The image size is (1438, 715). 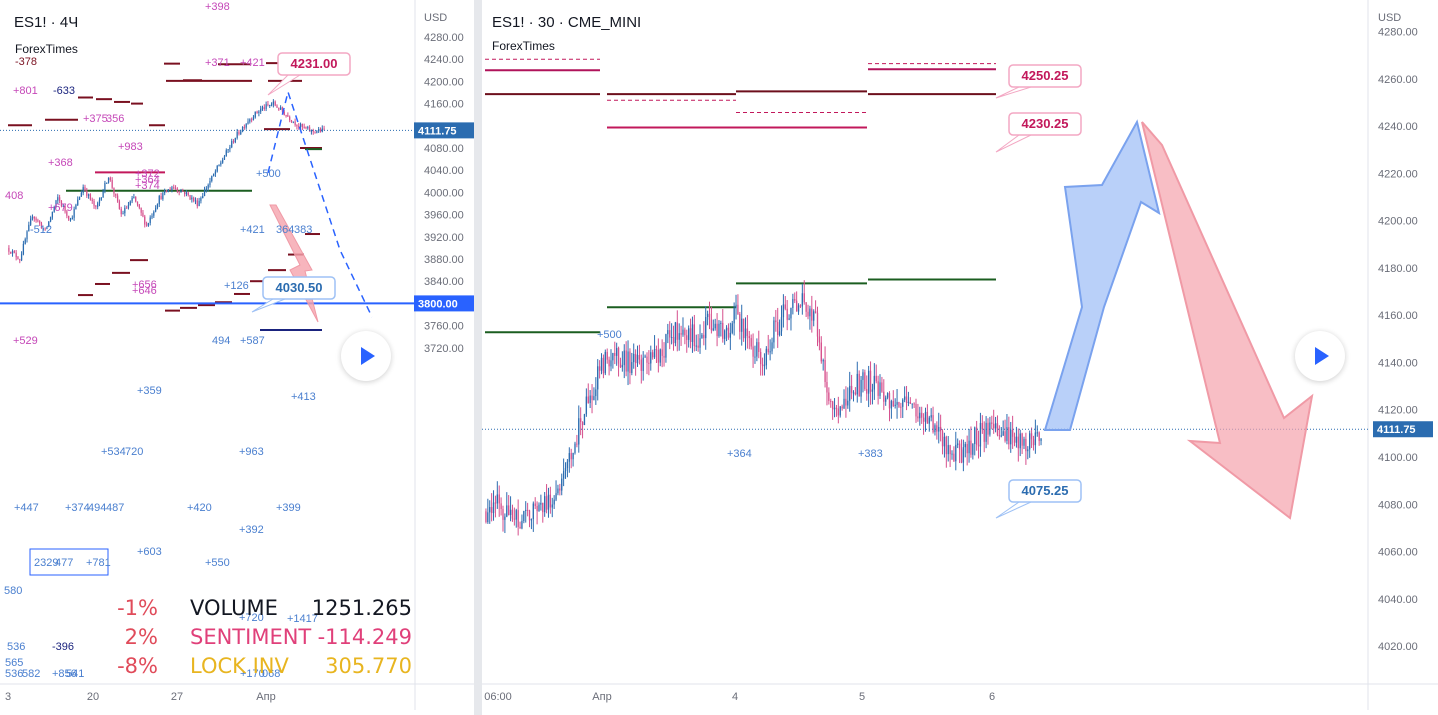 What do you see at coordinates (1227, 320) in the screenshot?
I see `right-red-arrow` at bounding box center [1227, 320].